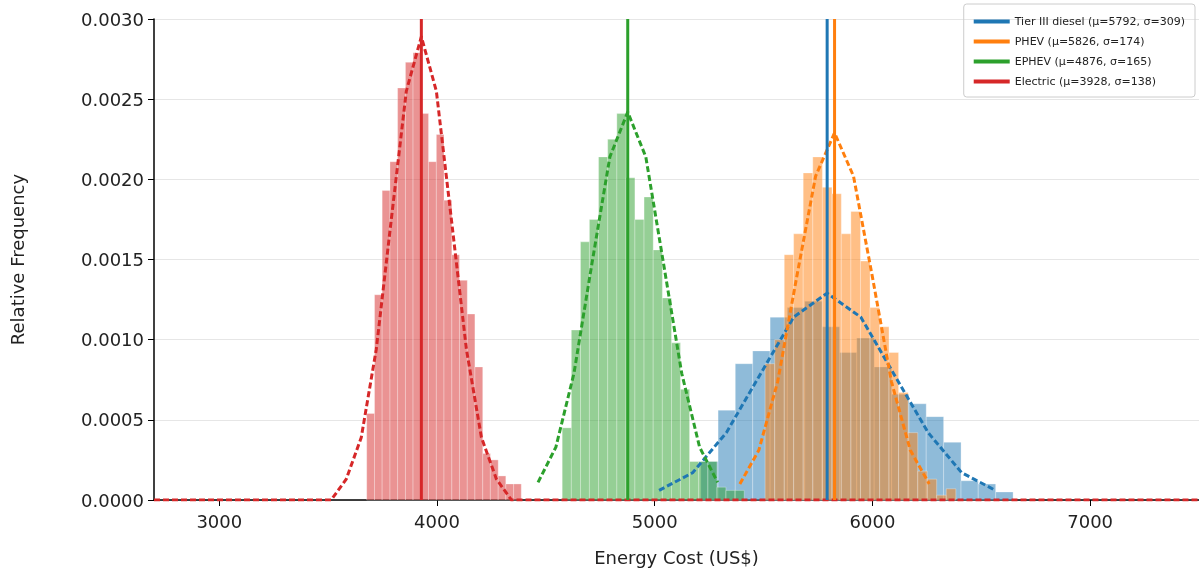 Image resolution: width=1199 pixels, height=577 pixels. Describe the element at coordinates (112, 500) in the screenshot. I see `y-tick-label: 0.0000` at that location.